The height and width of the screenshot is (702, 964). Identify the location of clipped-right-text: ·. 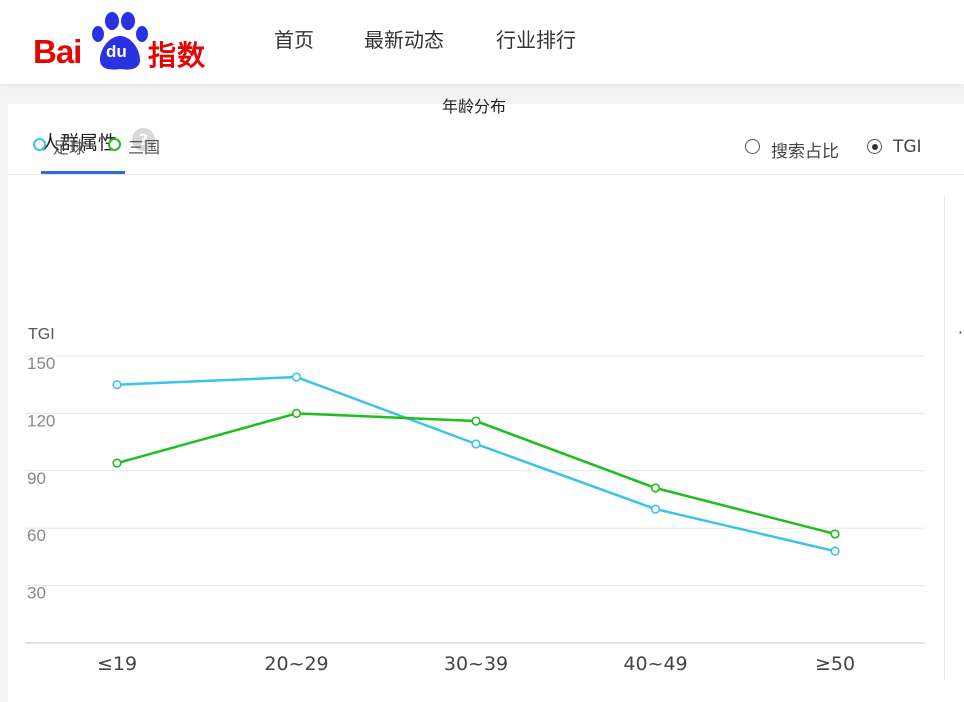
(960, 333).